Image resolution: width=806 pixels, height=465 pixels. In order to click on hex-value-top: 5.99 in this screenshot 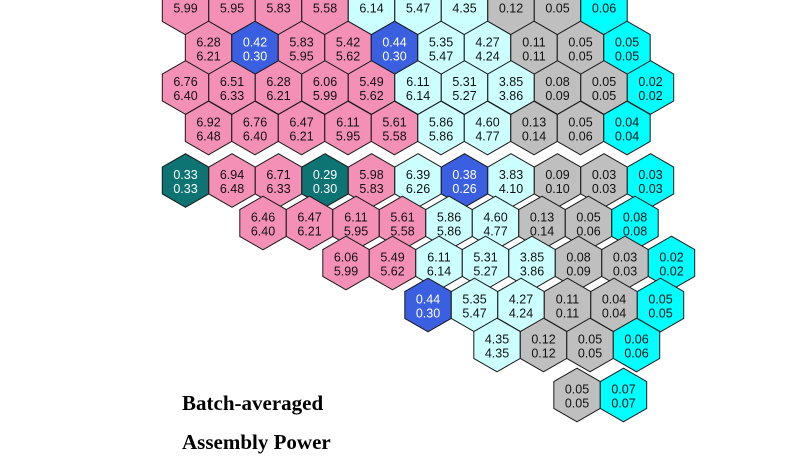, I will do `click(185, 9)`.